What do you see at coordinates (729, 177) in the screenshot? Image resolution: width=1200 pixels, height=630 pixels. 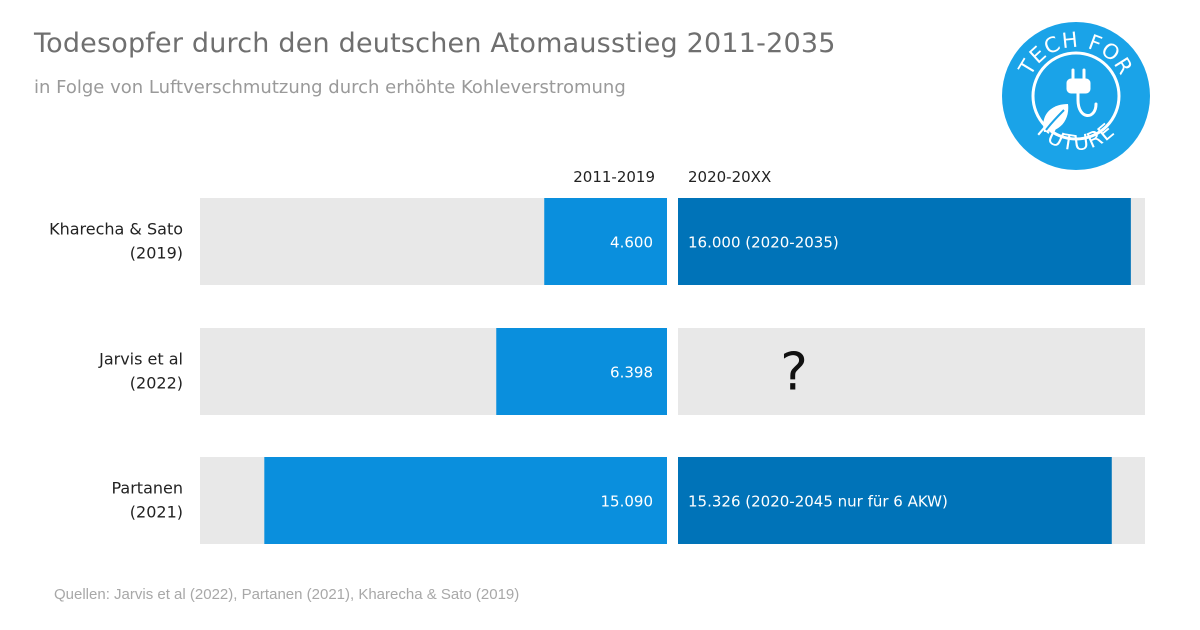 I see `panel-header-2020-20xx: 2020-20XX` at bounding box center [729, 177].